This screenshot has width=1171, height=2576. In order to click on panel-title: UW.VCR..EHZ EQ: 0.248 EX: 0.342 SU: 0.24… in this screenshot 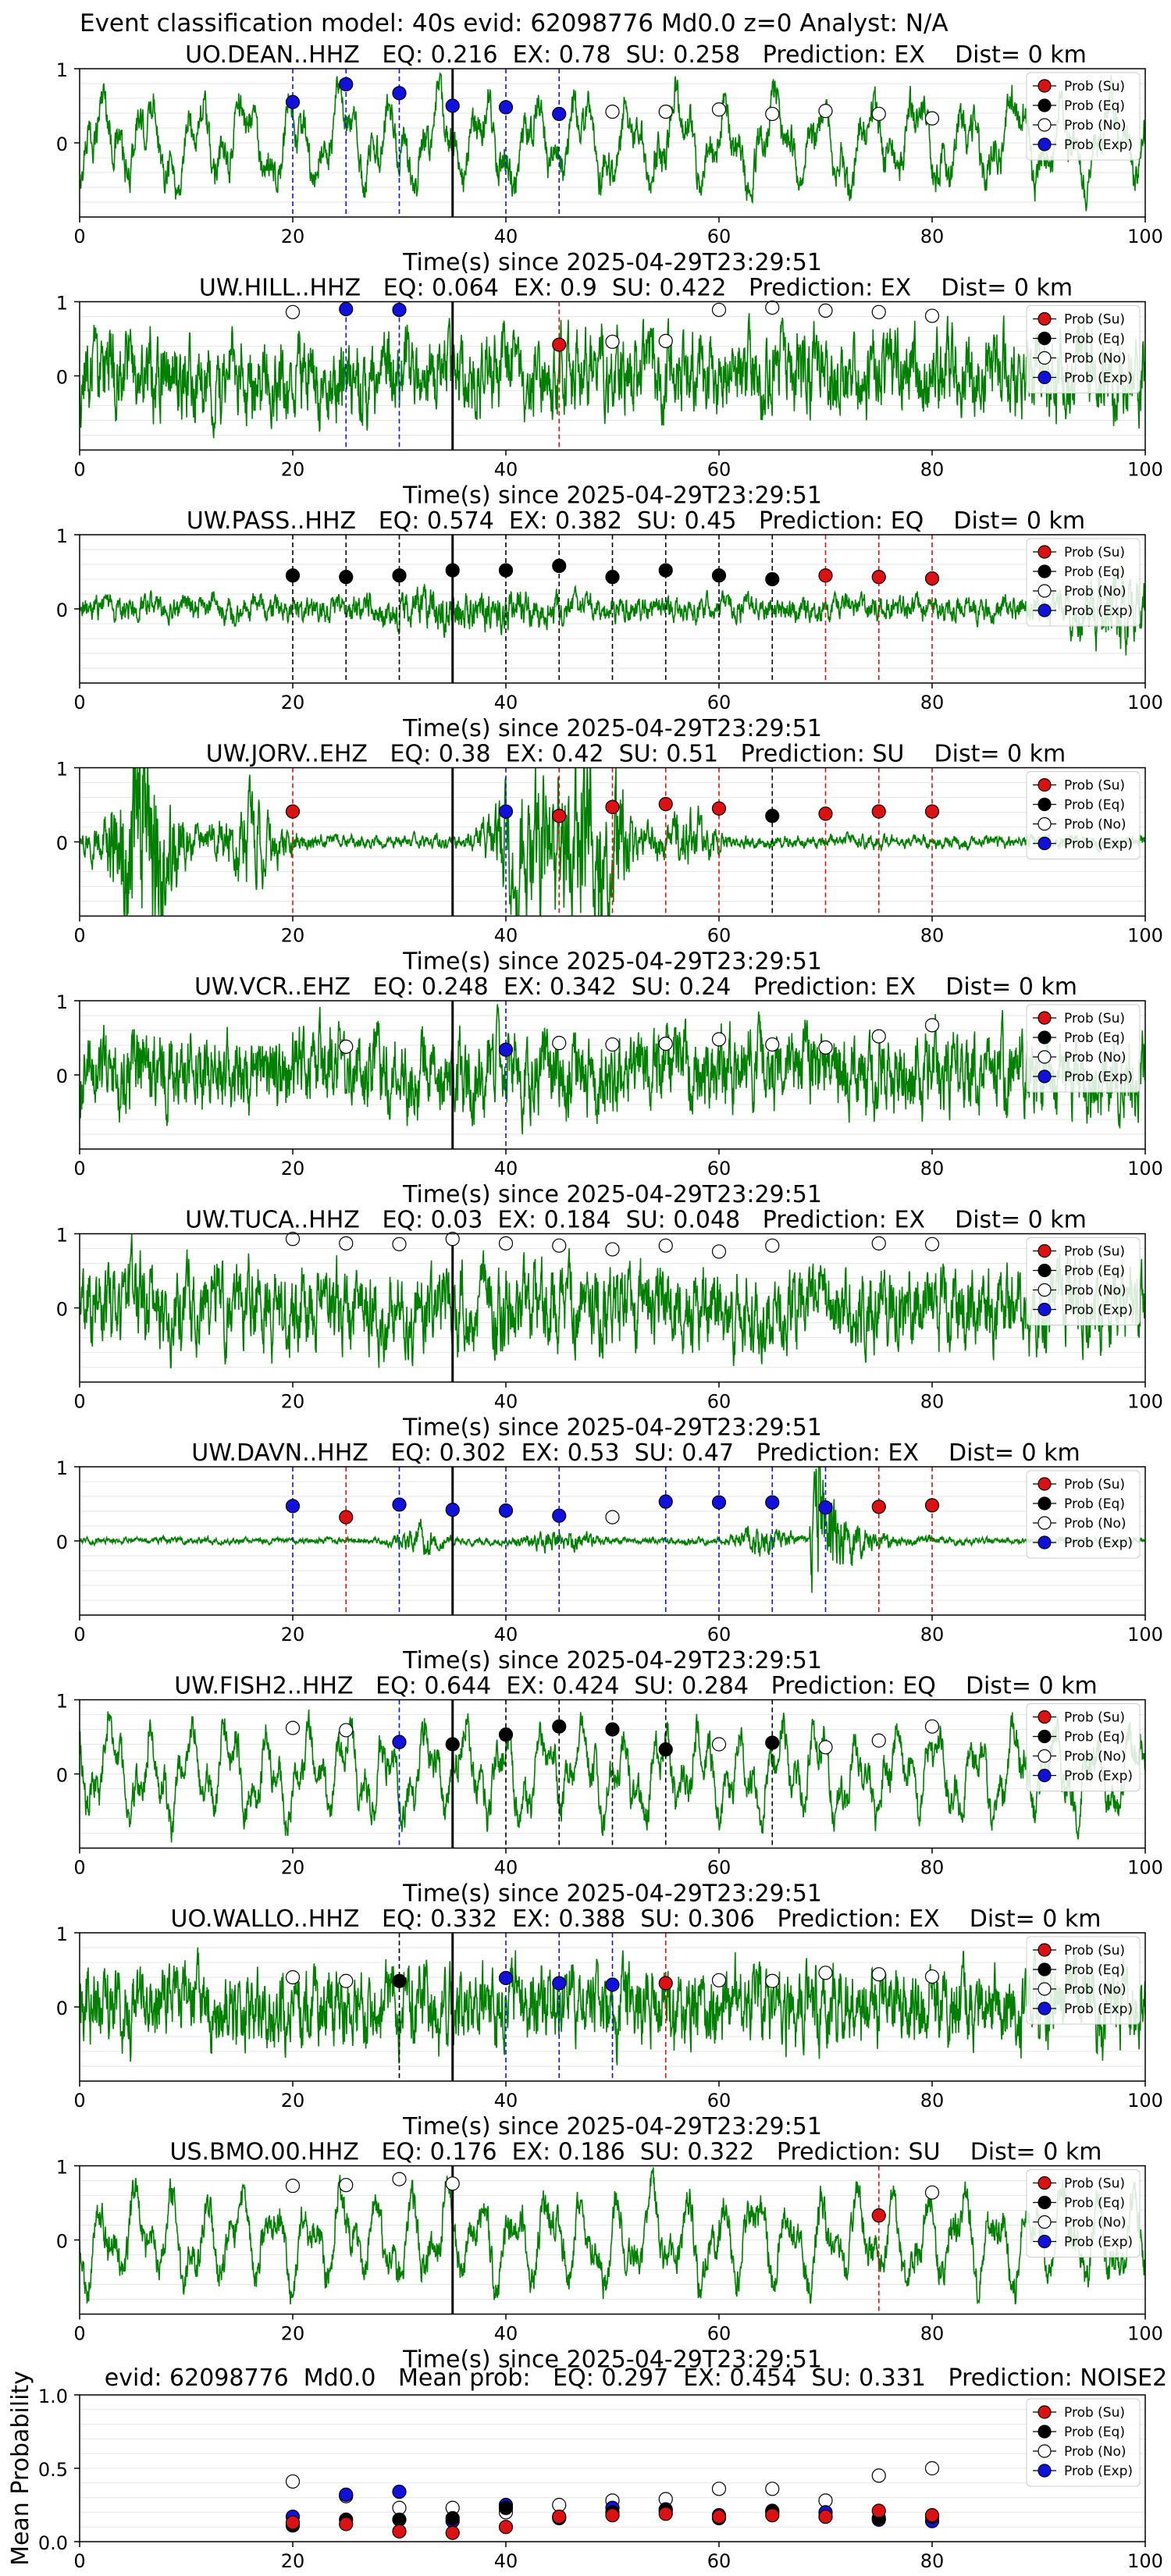, I will do `click(635, 987)`.